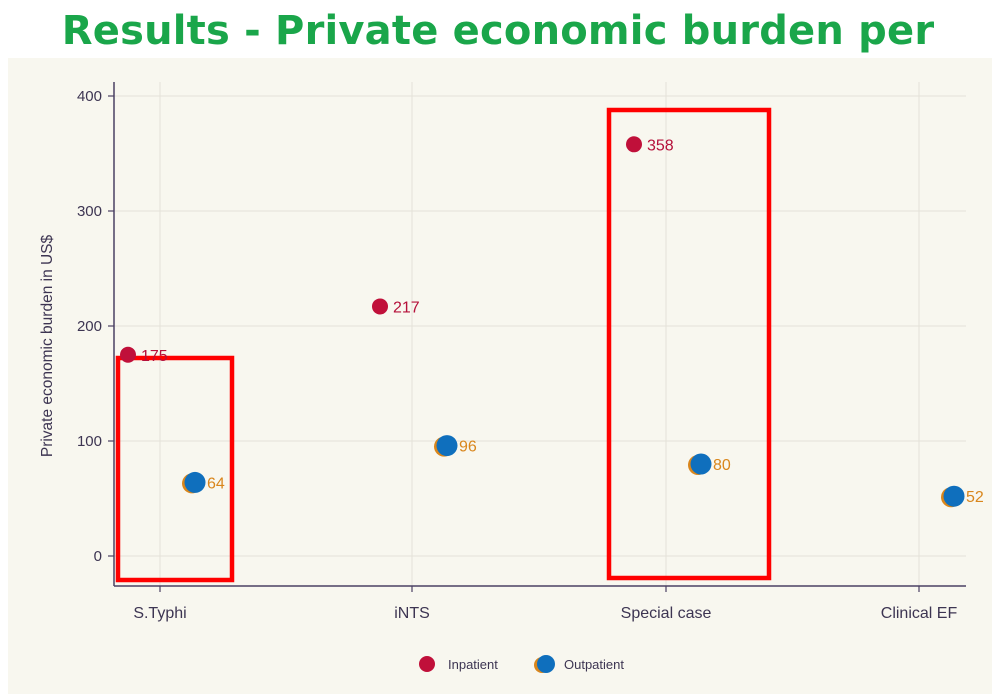 This screenshot has height=699, width=996. Describe the element at coordinates (473, 664) in the screenshot. I see `legend-inpatient-label: Inpatient` at that location.